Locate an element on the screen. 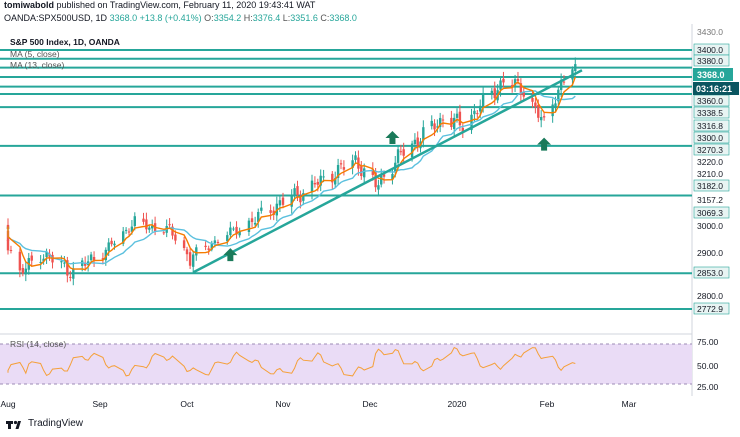 The height and width of the screenshot is (437, 740). tradingview-logo-icon is located at coordinates (13, 424).